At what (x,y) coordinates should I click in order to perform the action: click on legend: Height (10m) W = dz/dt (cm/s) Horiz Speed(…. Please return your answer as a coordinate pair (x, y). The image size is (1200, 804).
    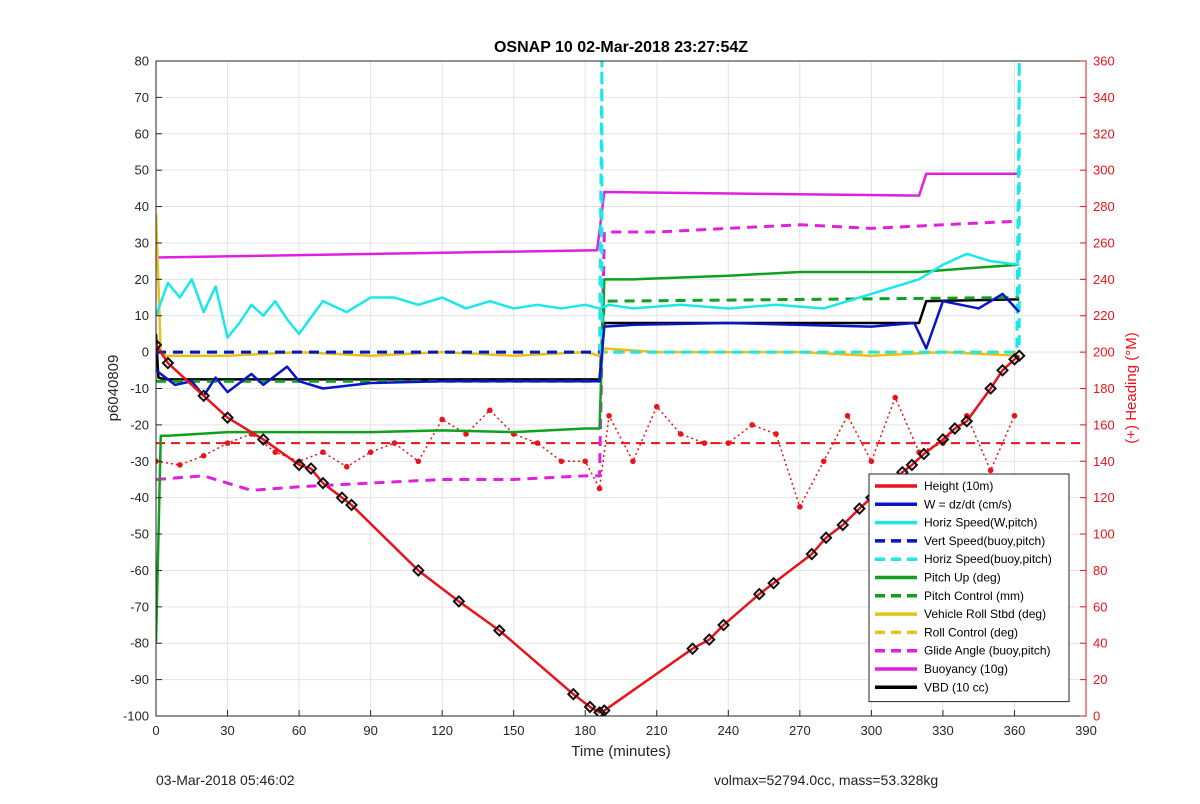
    Looking at the image, I should click on (969, 588).